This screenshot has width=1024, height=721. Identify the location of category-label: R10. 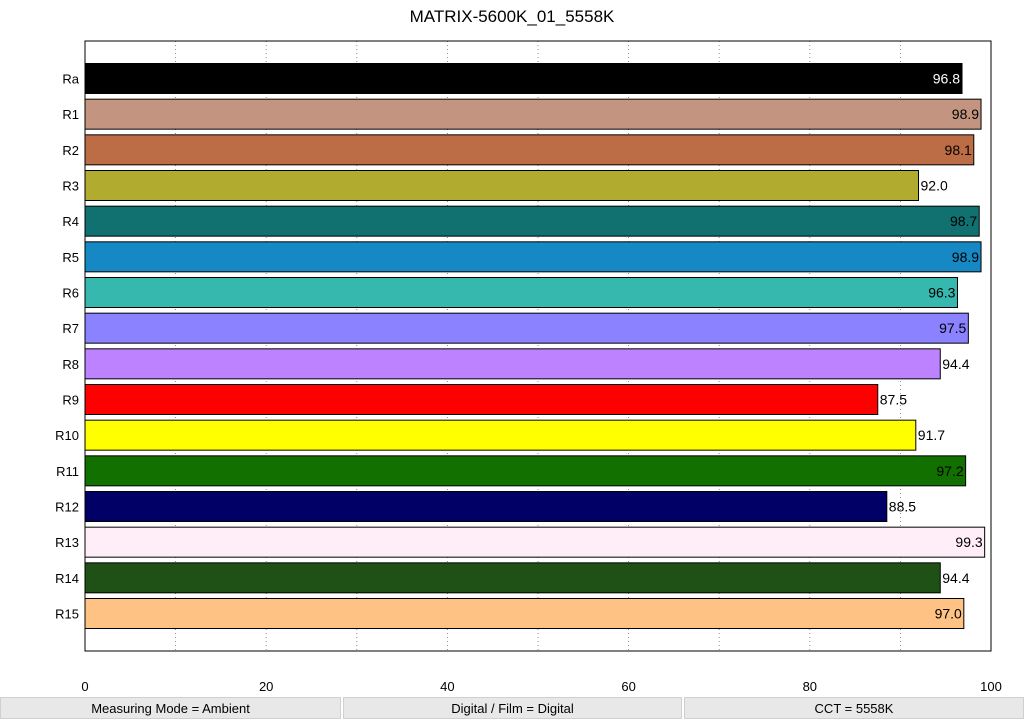
(67, 435).